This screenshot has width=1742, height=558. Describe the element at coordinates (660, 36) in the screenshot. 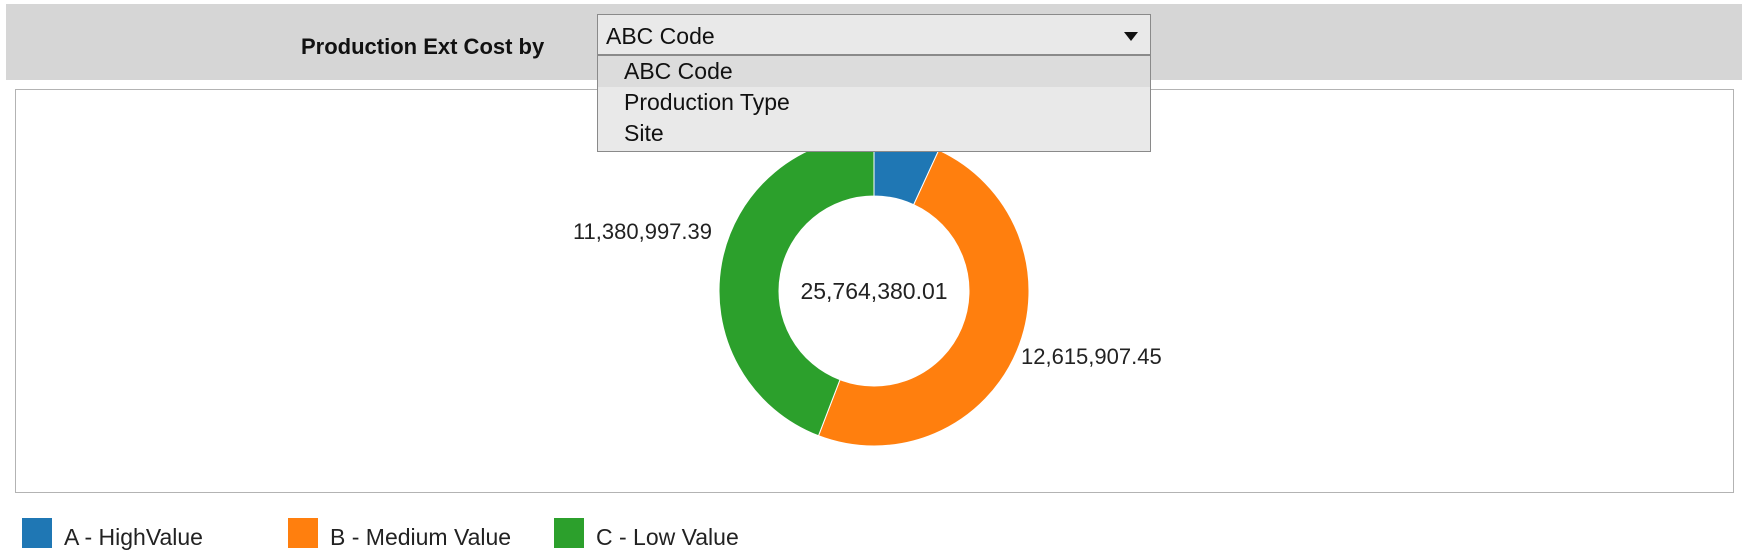

I see `group-by-select-value: ABC Code` at that location.